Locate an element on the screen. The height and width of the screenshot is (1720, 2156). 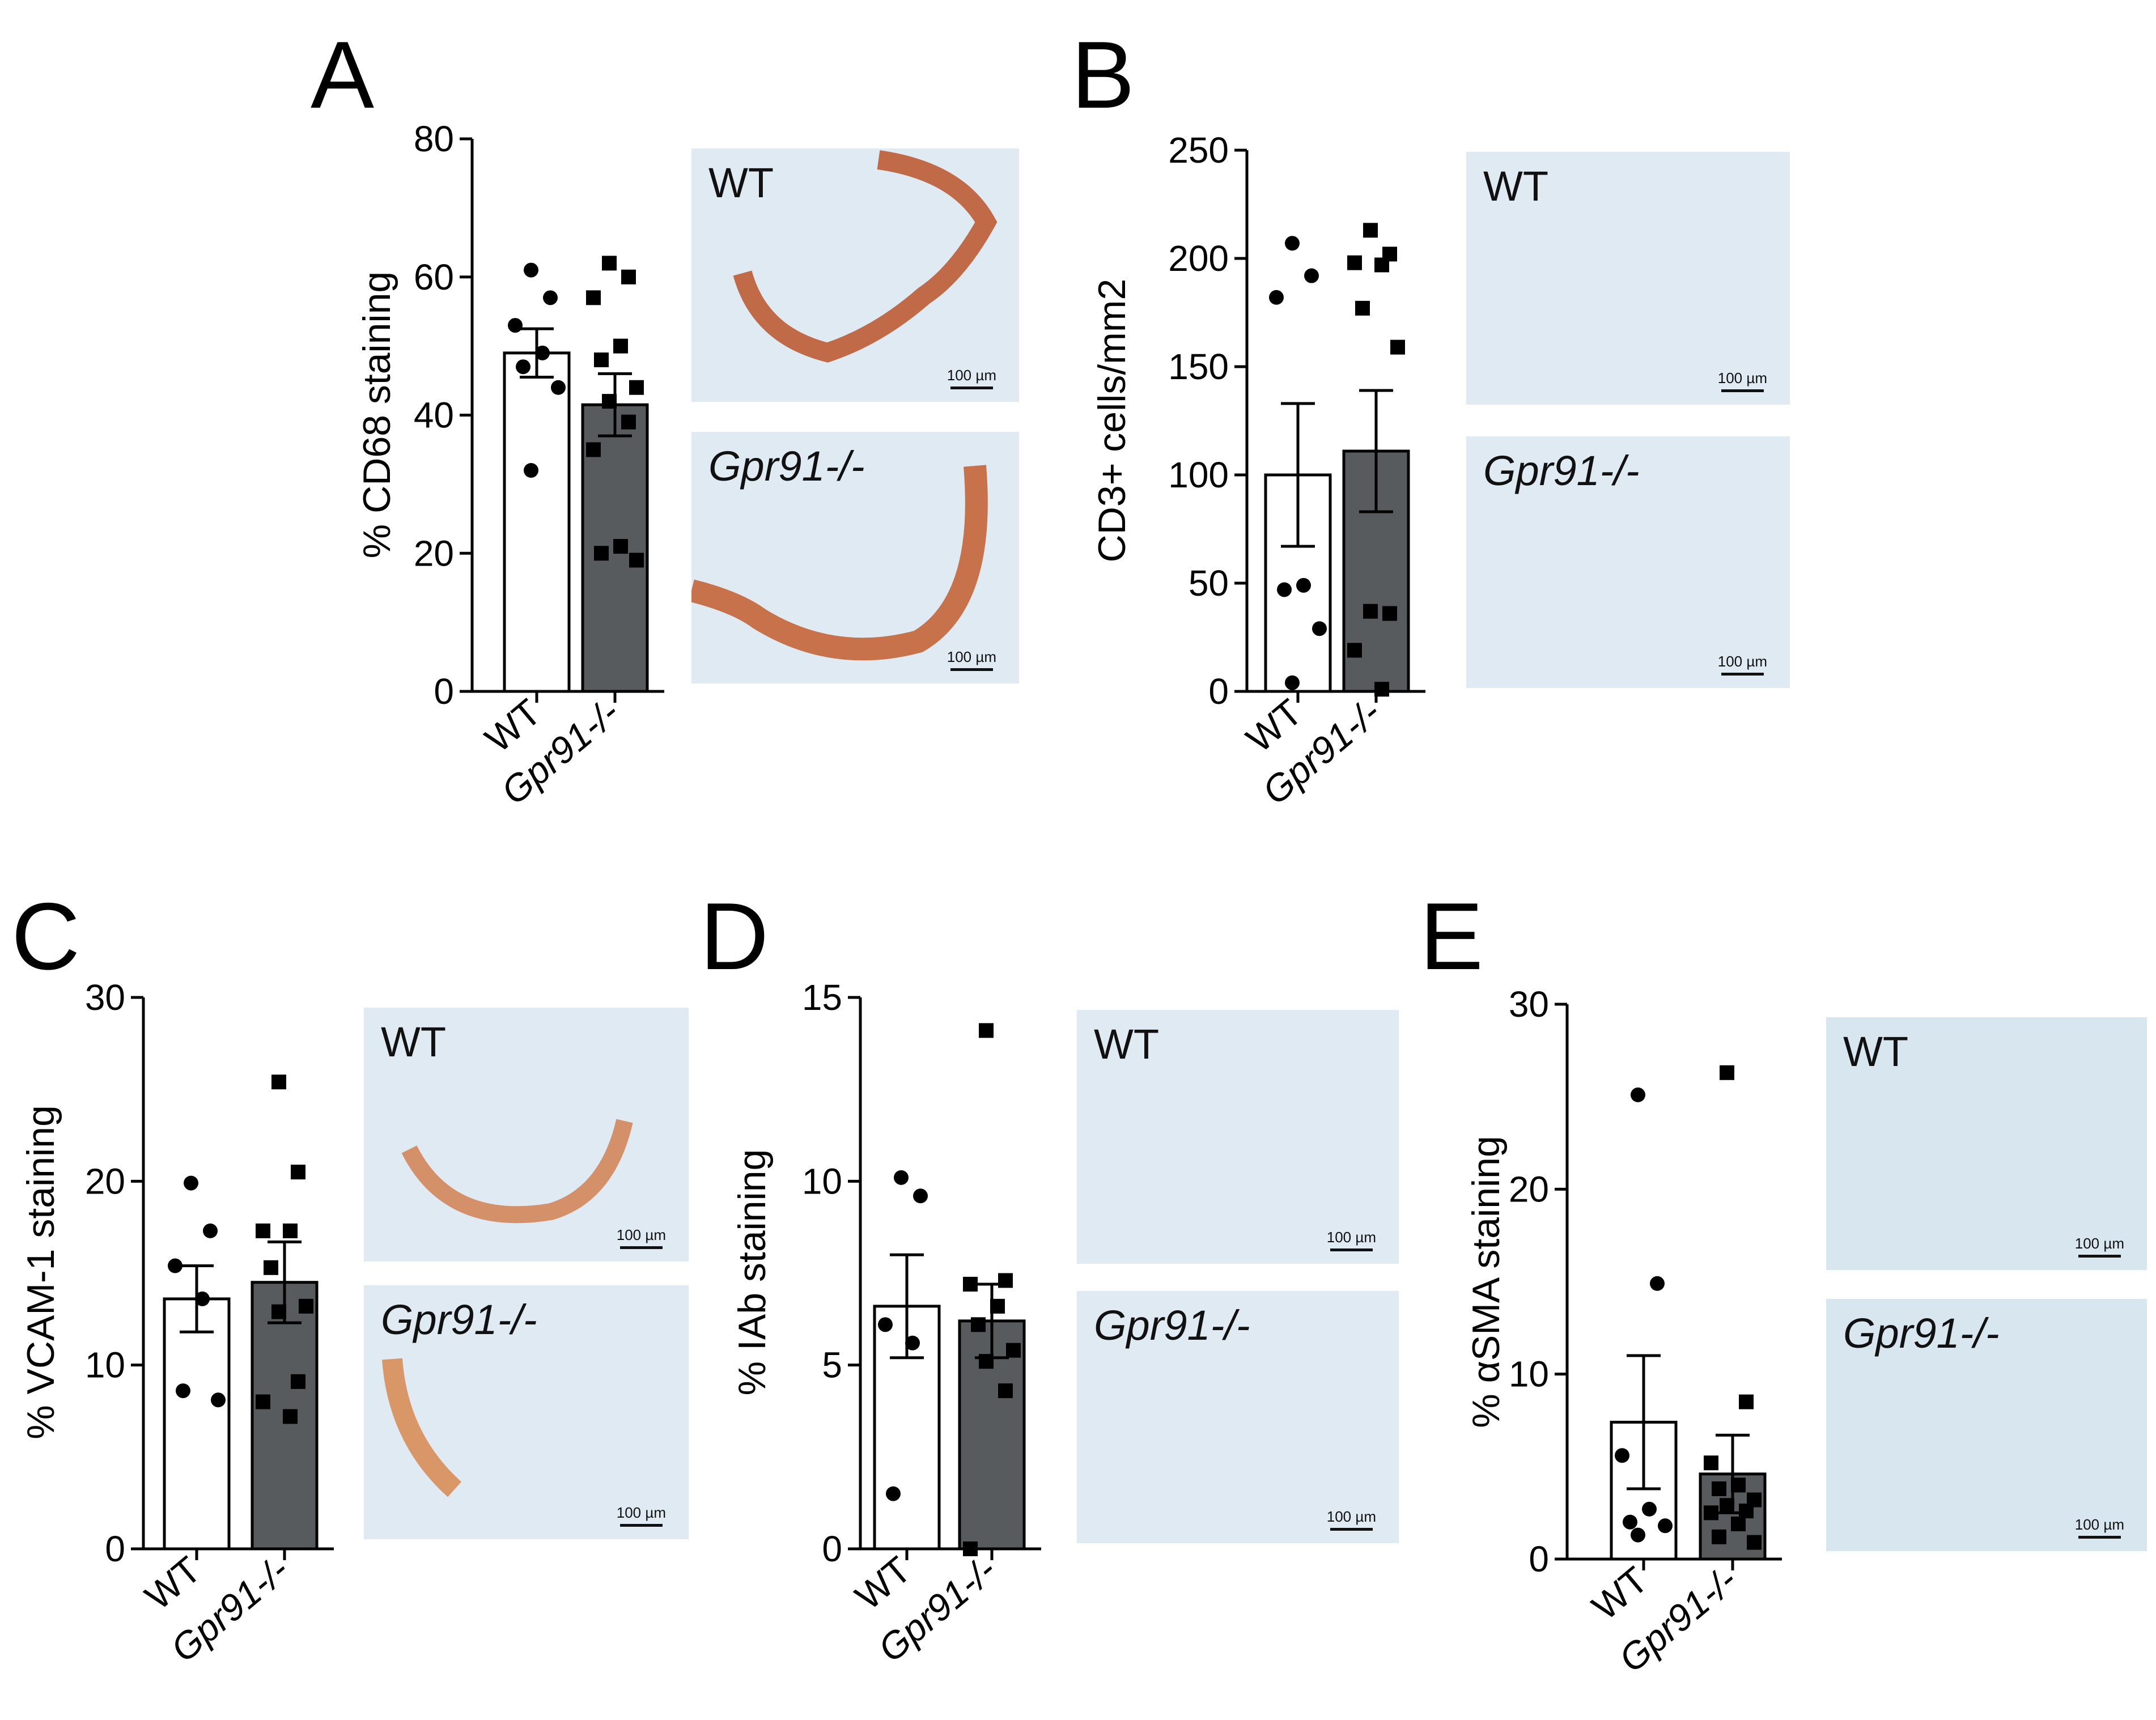
panel-letter-c: C is located at coordinates (45, 936).